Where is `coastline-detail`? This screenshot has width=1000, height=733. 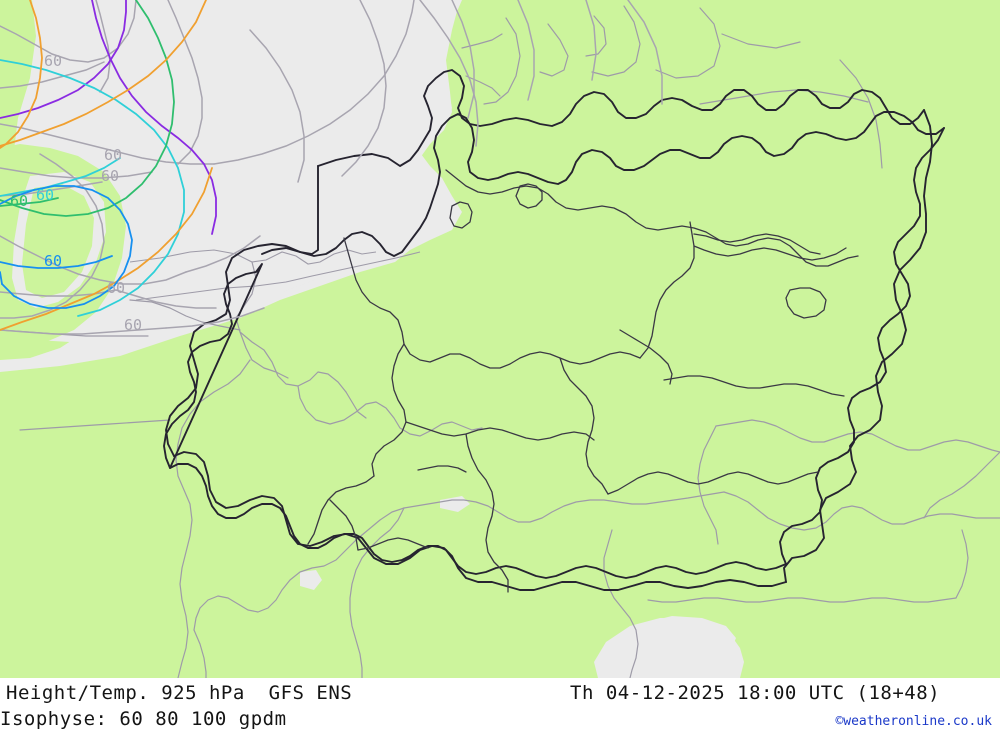 coastline-detail is located at coordinates (275, 275).